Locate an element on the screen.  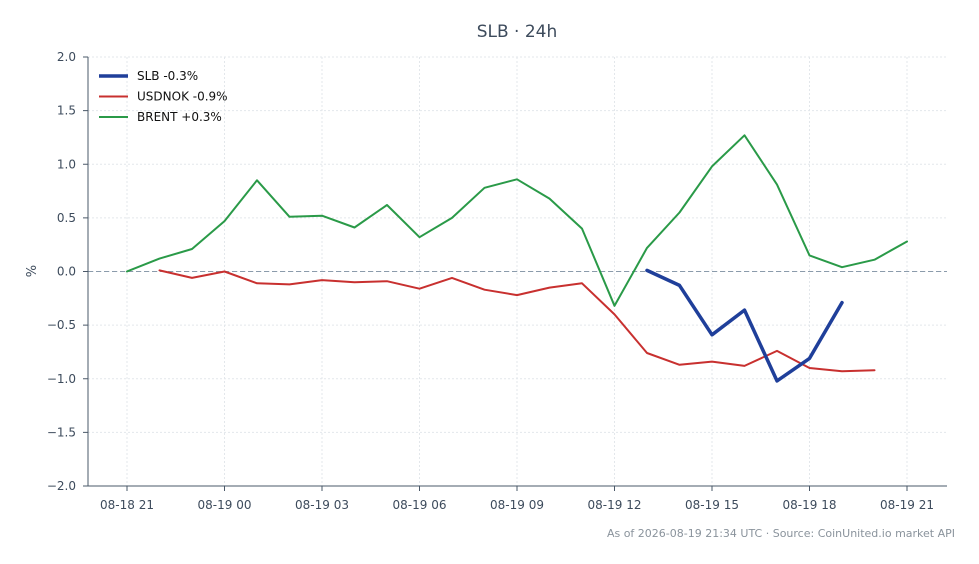
y-tick-label: 1.0 is located at coordinates (66, 164).